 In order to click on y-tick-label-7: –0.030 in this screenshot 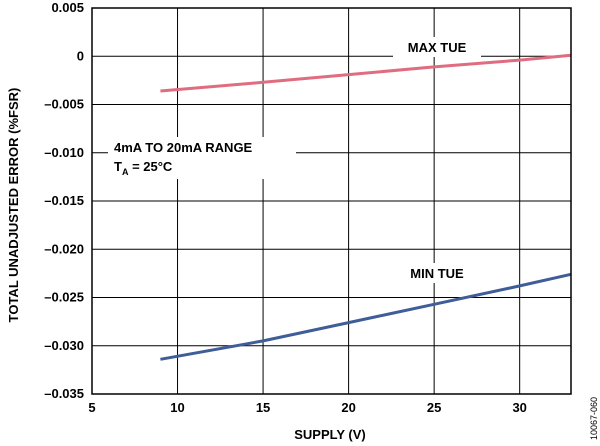, I will do `click(64, 345)`.